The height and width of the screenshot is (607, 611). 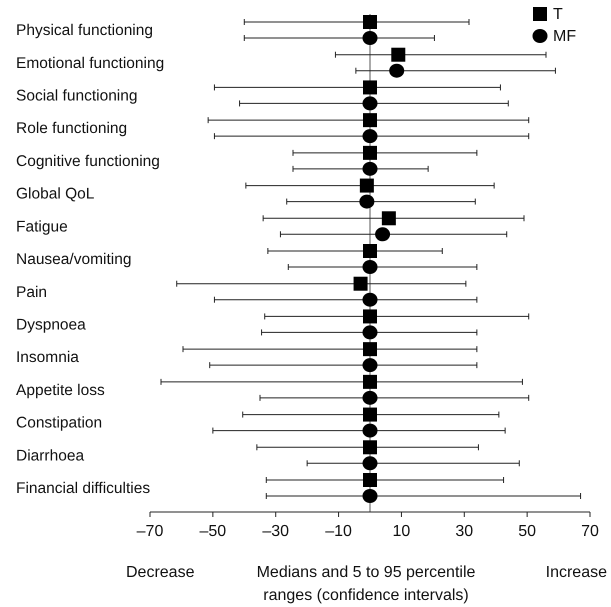 I want to click on text: Decrease, so click(x=160, y=572).